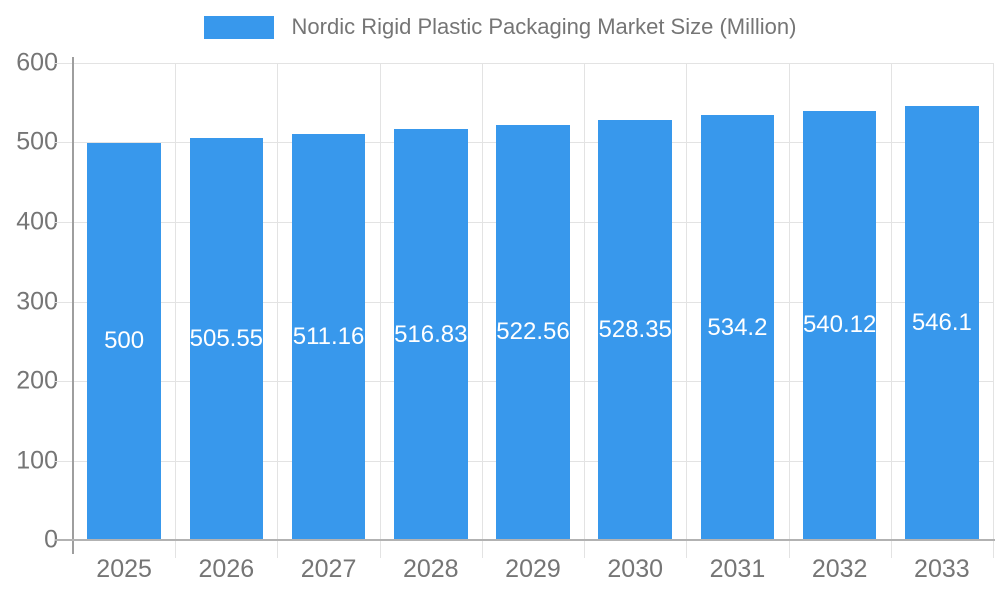  Describe the element at coordinates (942, 569) in the screenshot. I see `x-tick-label-2033: 2033` at that location.